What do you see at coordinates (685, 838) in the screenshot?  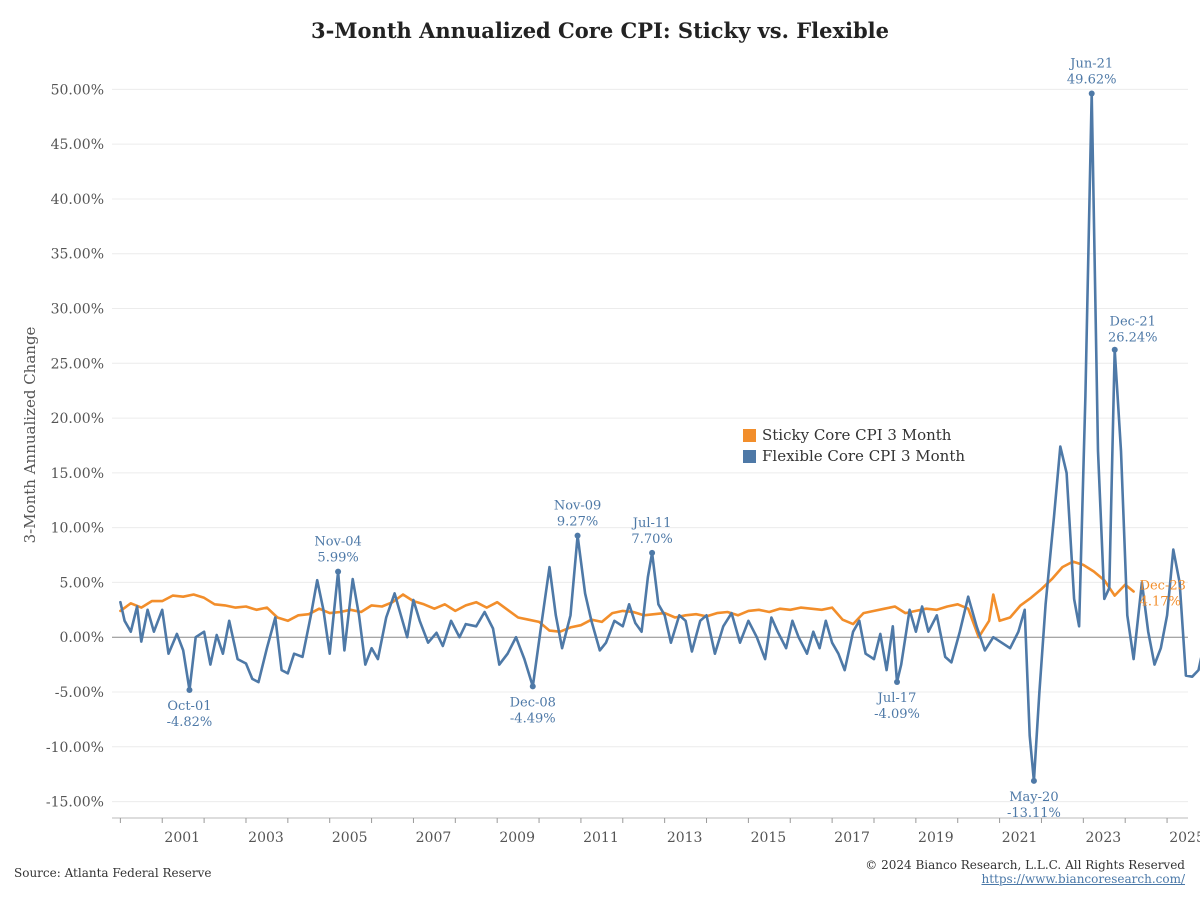 I see `x-tick-label: 2013` at bounding box center [685, 838].